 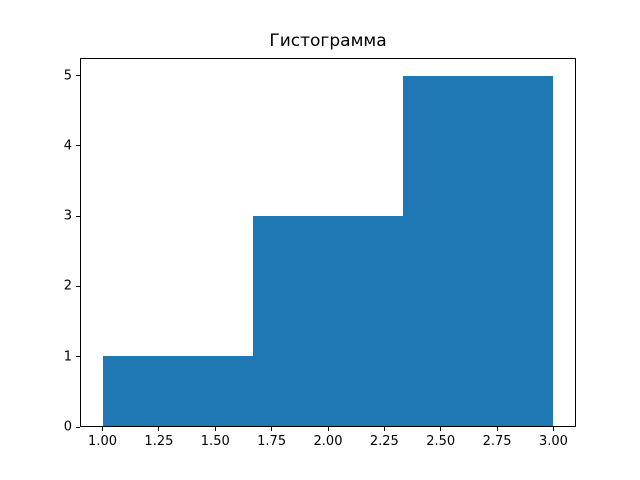 What do you see at coordinates (328, 429) in the screenshot?
I see `x-tick-mark-2.00` at bounding box center [328, 429].